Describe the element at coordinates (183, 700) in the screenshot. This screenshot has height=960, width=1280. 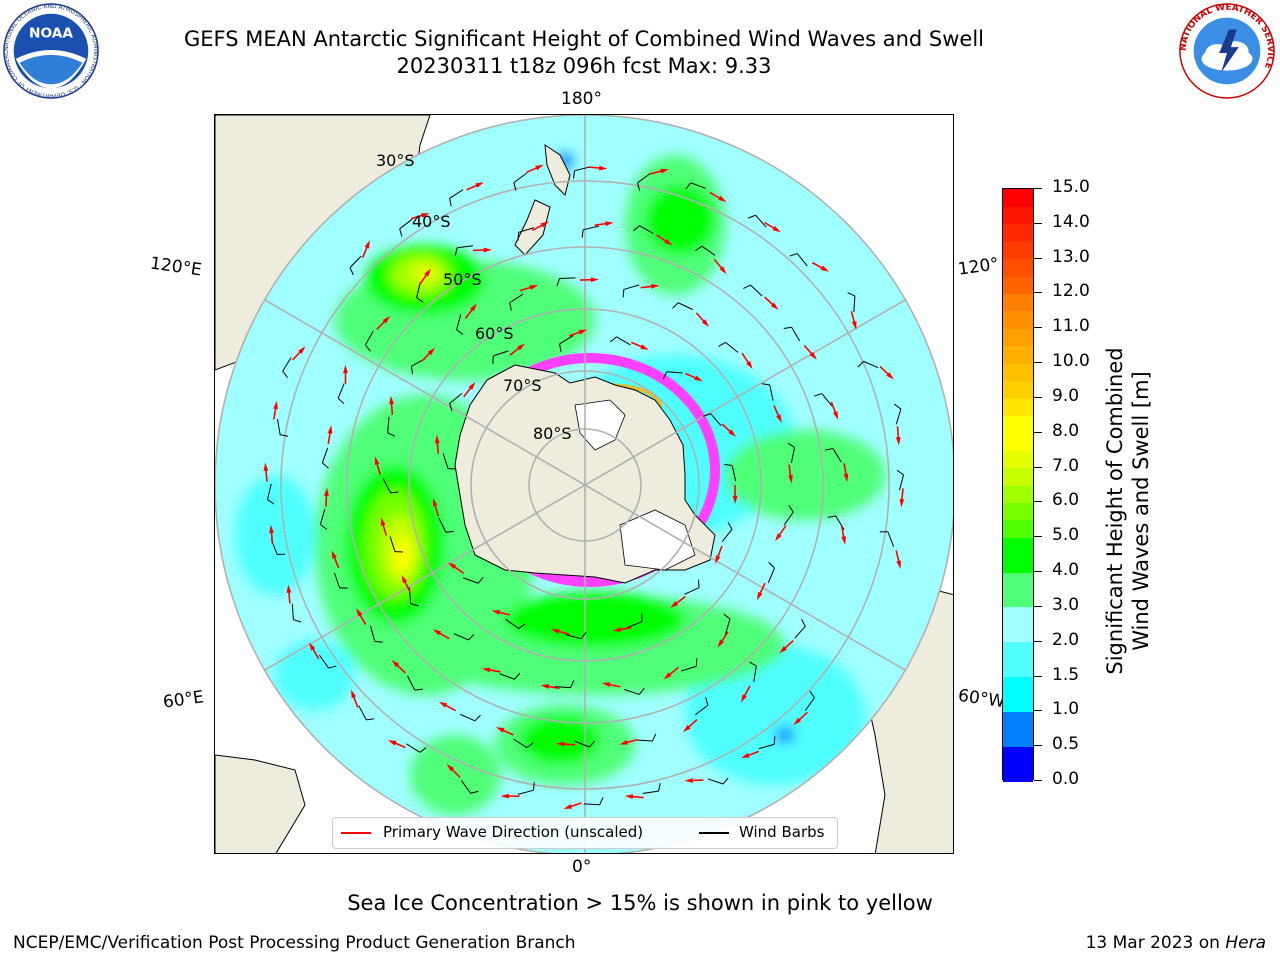
I see `lon-label-60e: 60°E` at that location.